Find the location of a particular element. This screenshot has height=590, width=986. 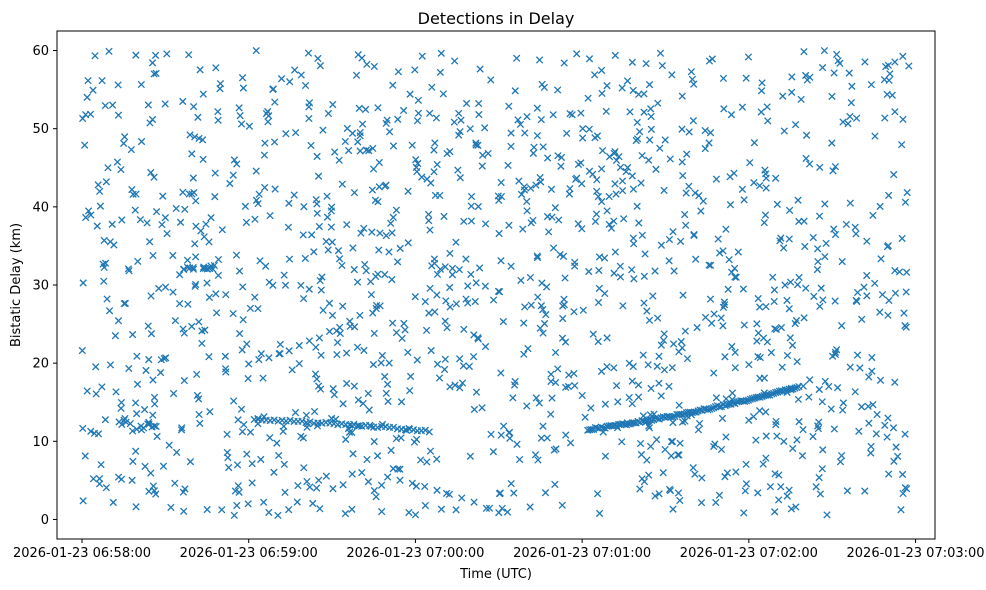

y-axis-label: Bistatic Delay (km) is located at coordinates (16, 285).